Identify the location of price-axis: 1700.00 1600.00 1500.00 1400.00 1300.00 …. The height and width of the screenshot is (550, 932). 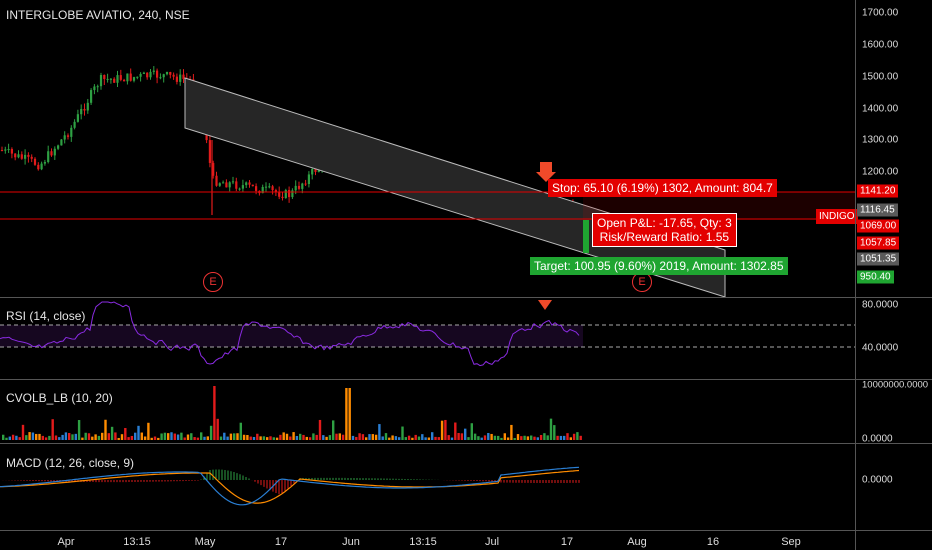
(893, 275).